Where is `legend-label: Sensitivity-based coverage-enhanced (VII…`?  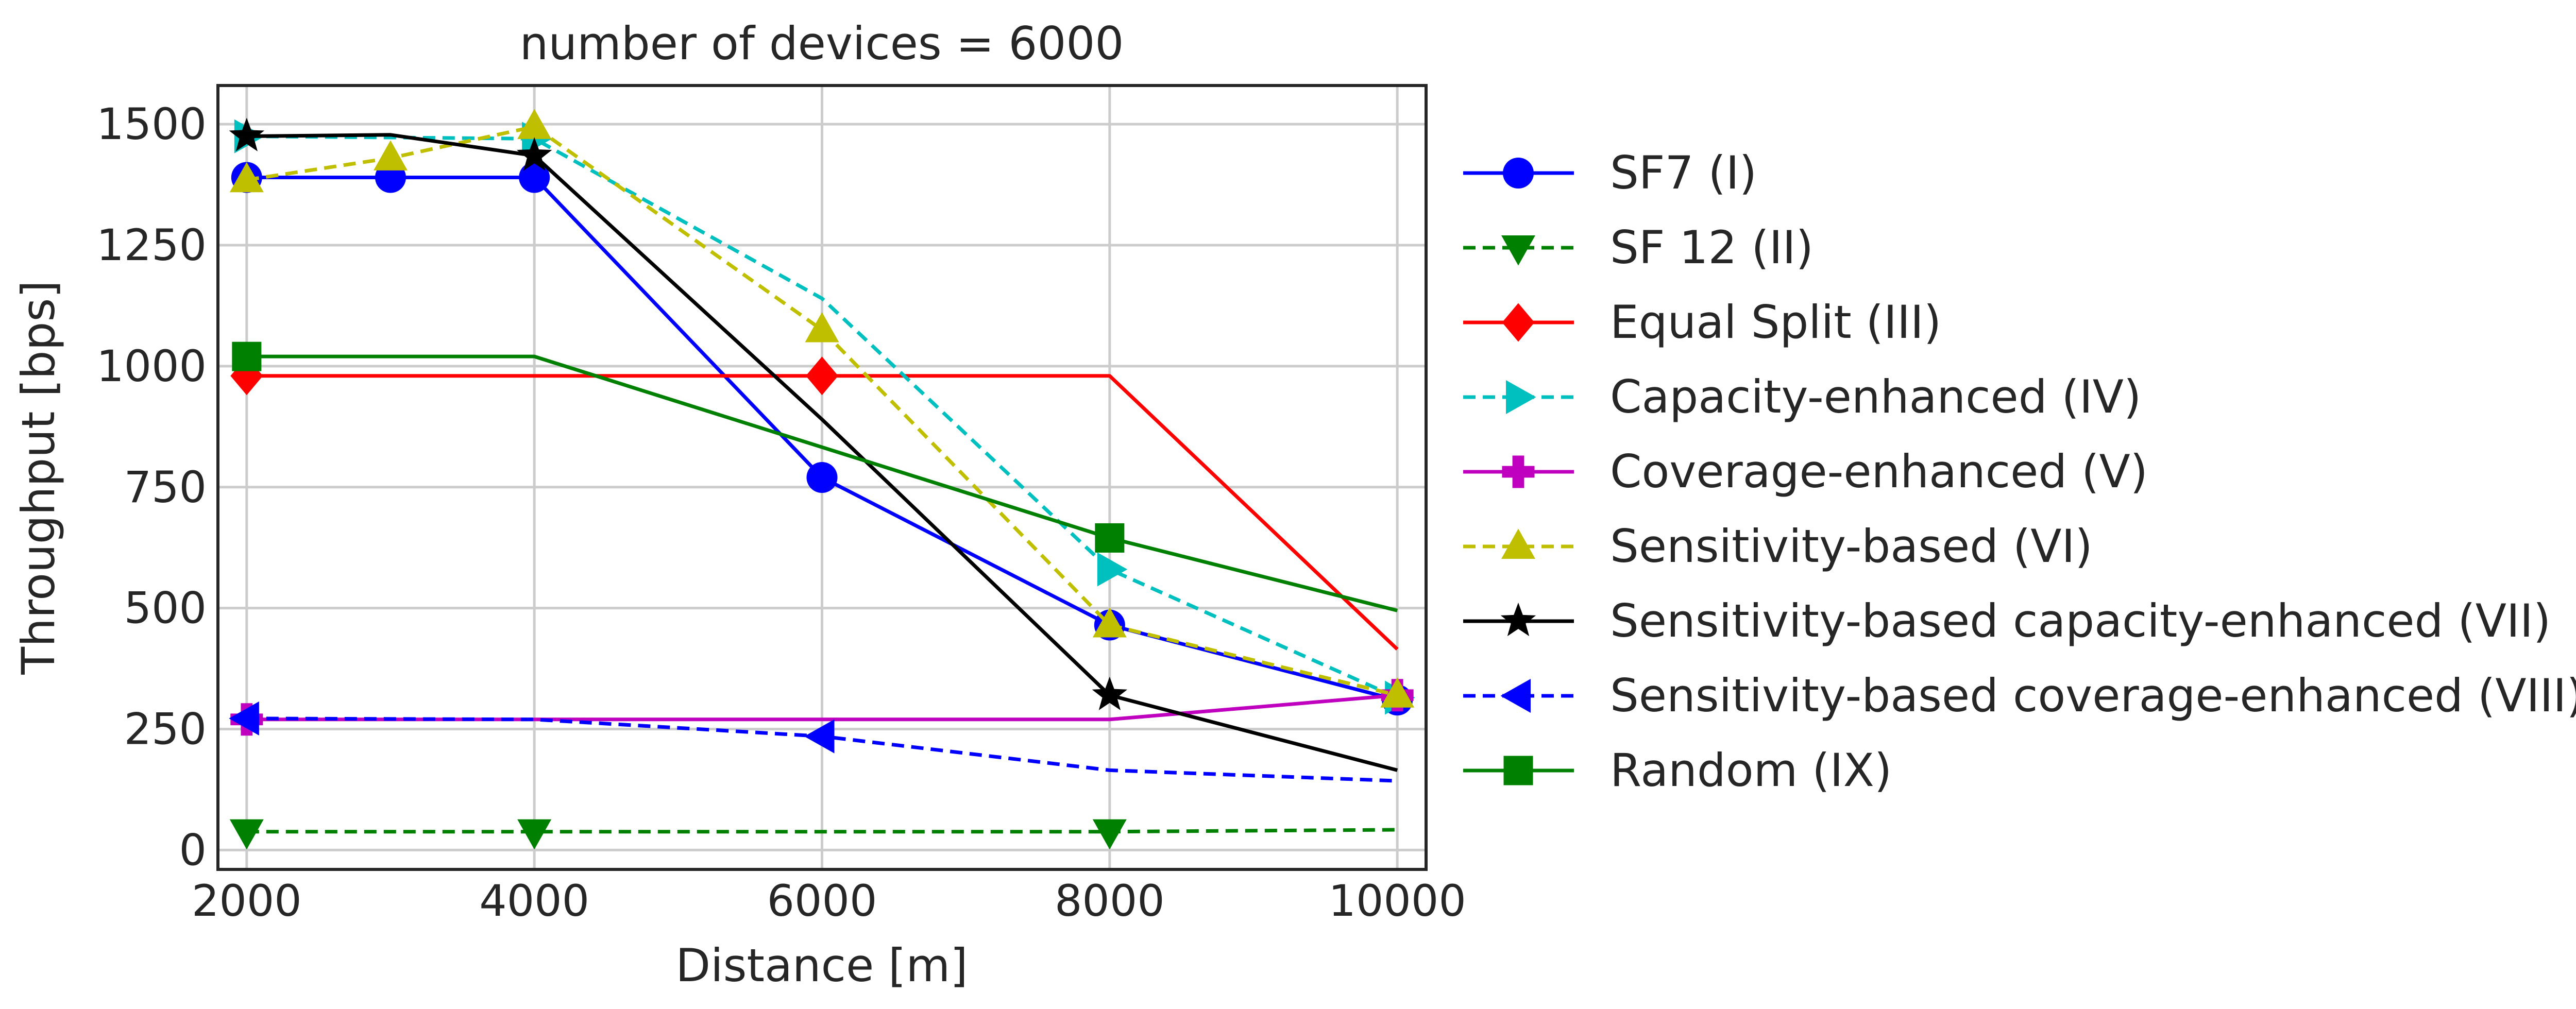
legend-label: Sensitivity-based coverage-enhanced (VII… is located at coordinates (2093, 695).